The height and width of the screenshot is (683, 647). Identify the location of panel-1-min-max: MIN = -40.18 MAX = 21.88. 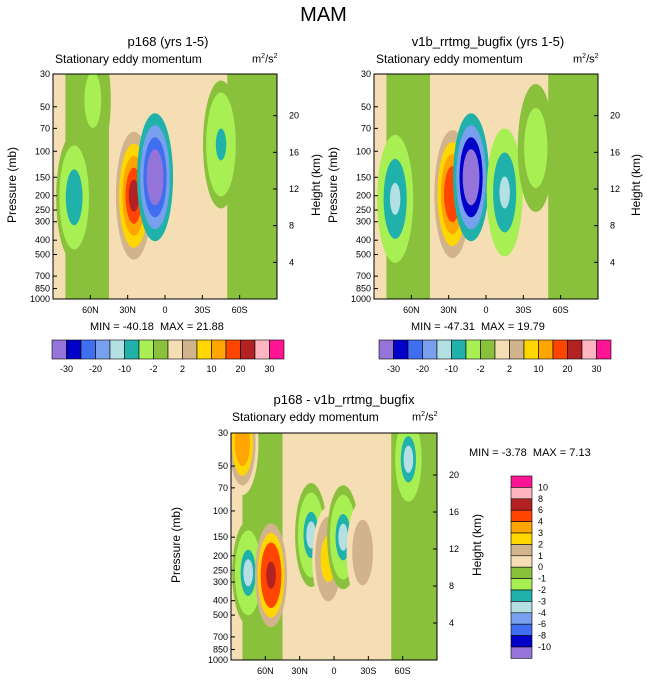
(157, 327).